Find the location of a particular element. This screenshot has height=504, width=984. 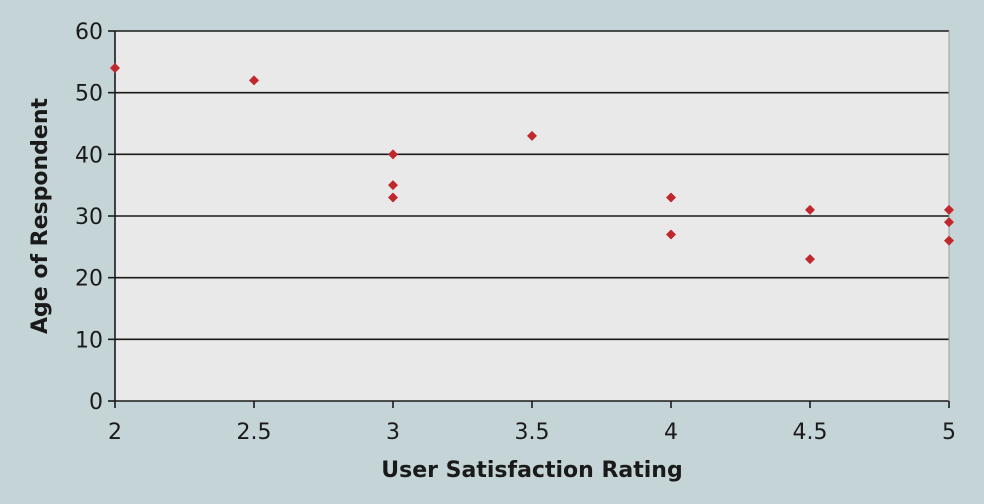

y-axis-ticks: 0 10 20 30 40 50 60 is located at coordinates (95, 217).